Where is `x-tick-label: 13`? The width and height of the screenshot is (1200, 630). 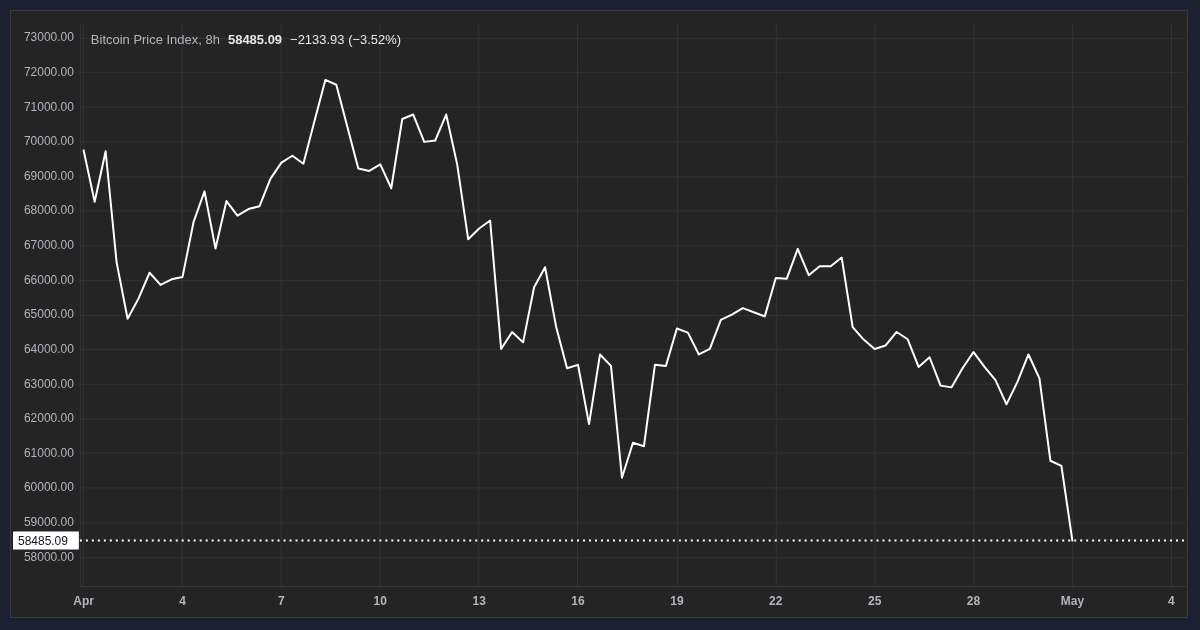 x-tick-label: 13 is located at coordinates (479, 600).